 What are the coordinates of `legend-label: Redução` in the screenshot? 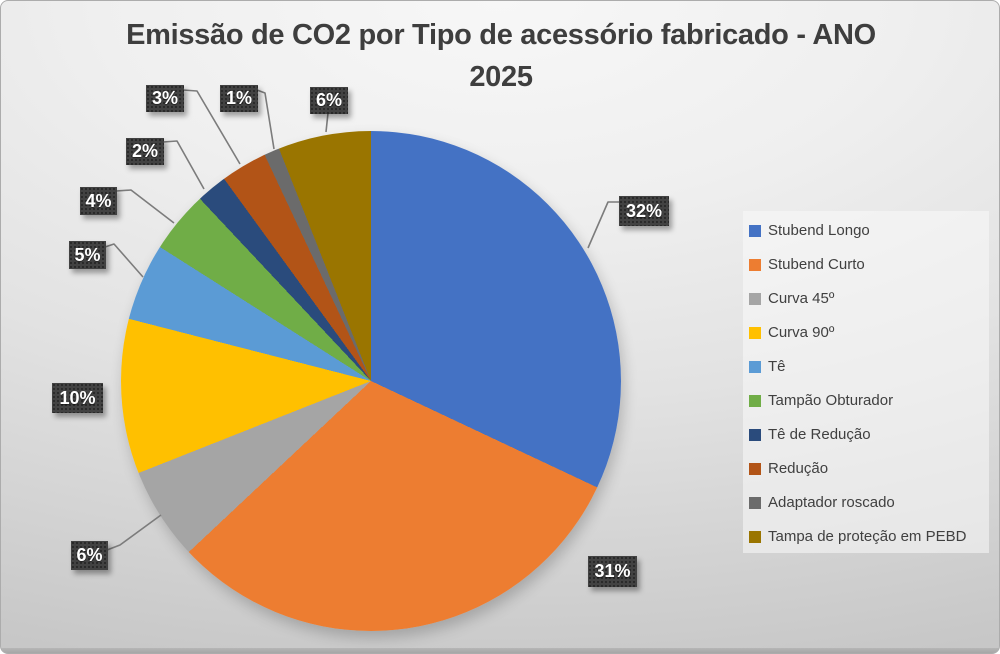 It's located at (798, 468).